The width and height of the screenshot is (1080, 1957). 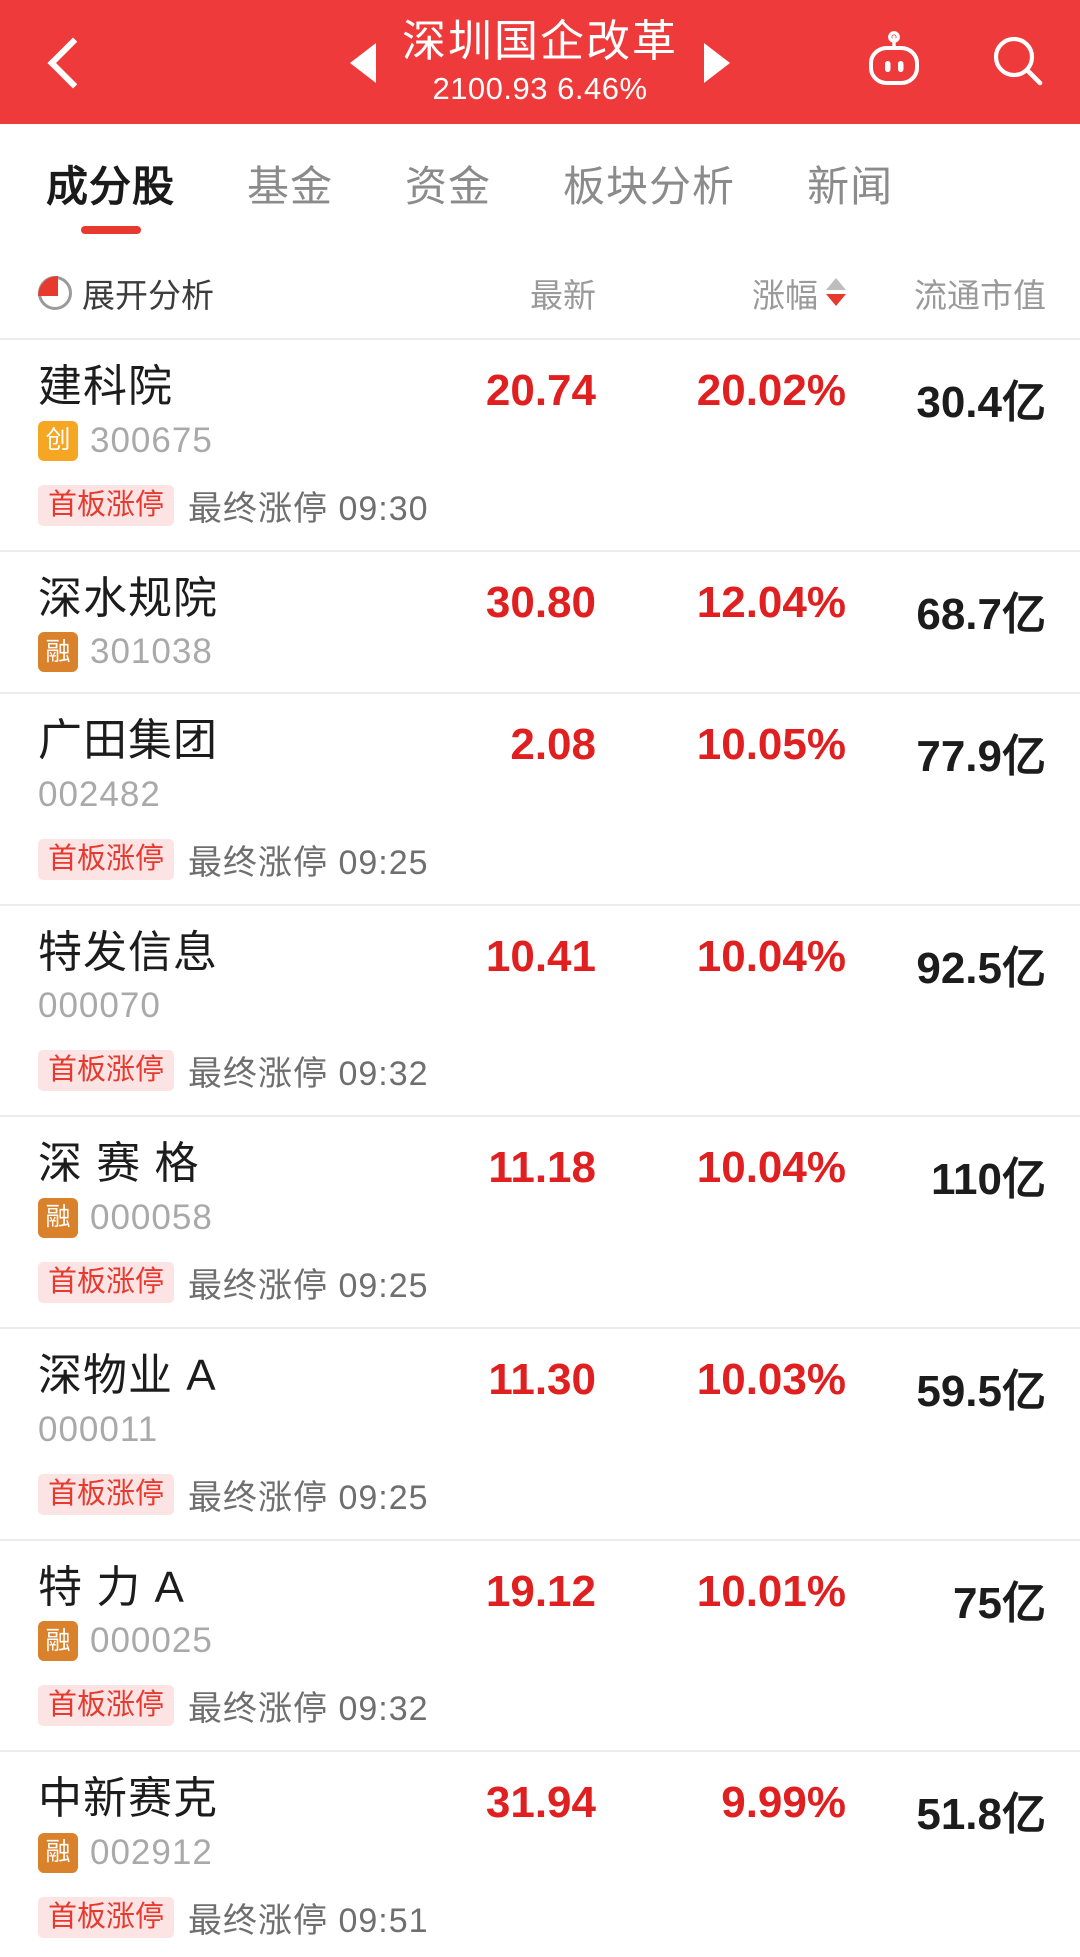 What do you see at coordinates (111, 1587) in the screenshot?
I see `stock-name: 特 力 A` at bounding box center [111, 1587].